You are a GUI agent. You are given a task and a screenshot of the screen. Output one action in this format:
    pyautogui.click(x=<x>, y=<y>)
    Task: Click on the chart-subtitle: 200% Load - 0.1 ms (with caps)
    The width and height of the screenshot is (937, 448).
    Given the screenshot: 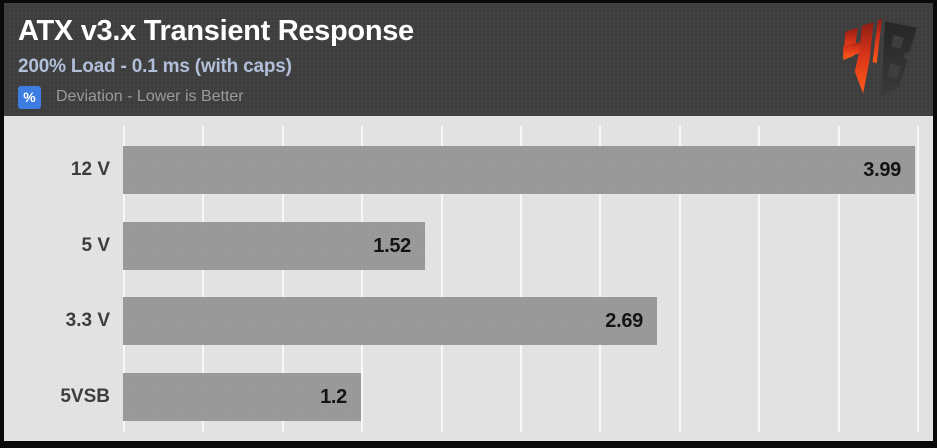 What is the action you would take?
    pyautogui.click(x=155, y=66)
    